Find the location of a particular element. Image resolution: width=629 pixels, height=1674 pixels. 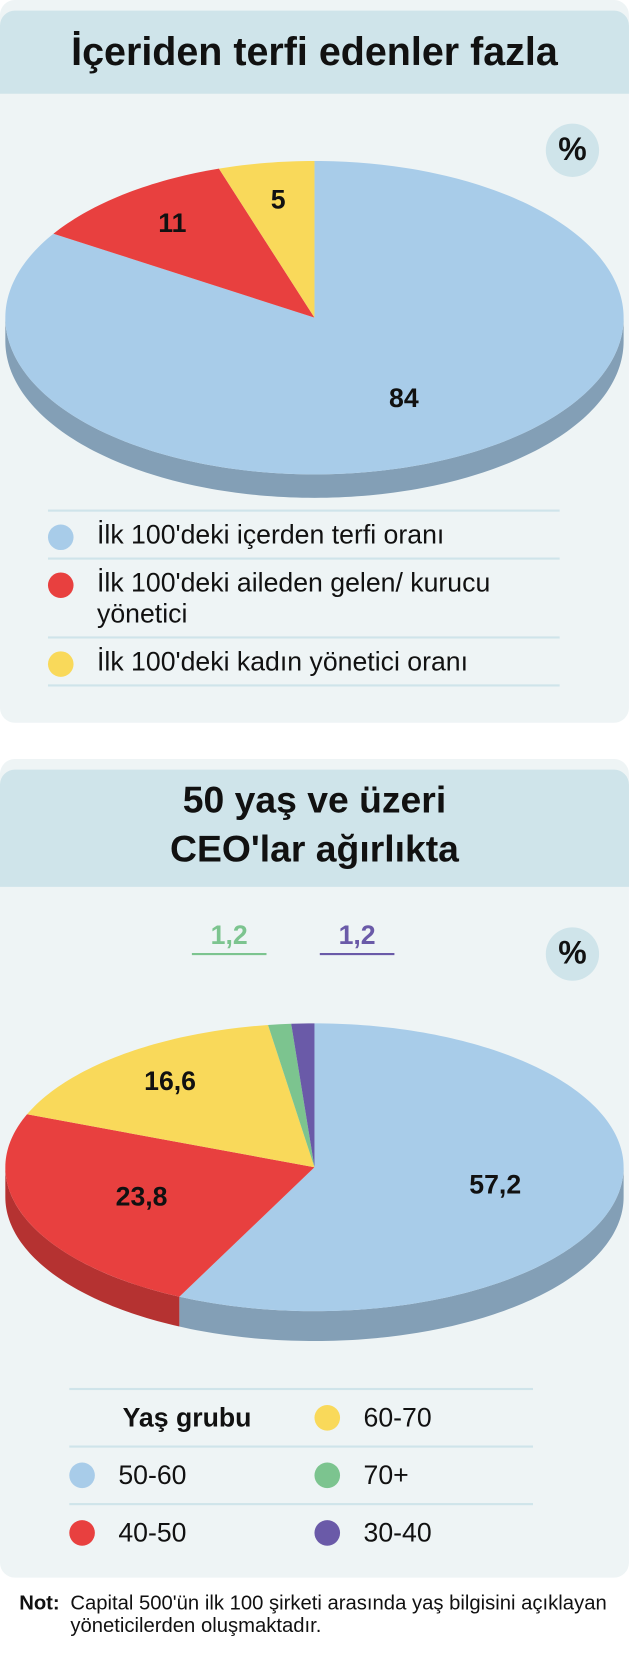

legend-item: İlk 100'deki içerden terfi oranı is located at coordinates (303, 533).